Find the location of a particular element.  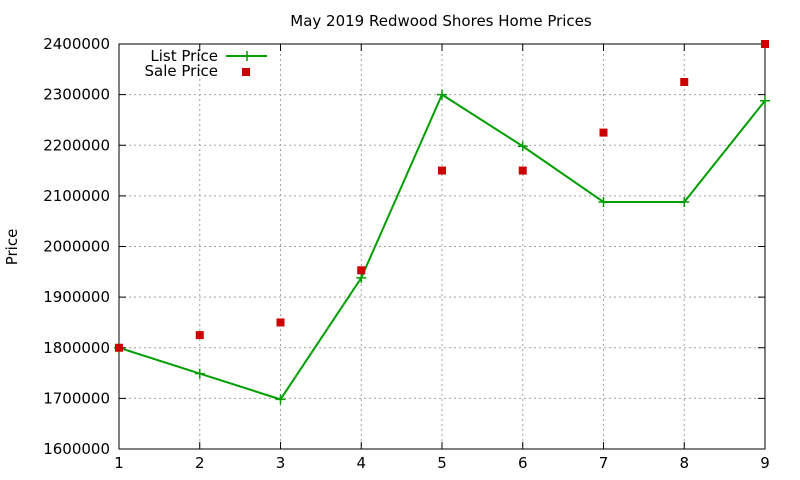

y-tick-label: 2200000 is located at coordinates (76, 145).